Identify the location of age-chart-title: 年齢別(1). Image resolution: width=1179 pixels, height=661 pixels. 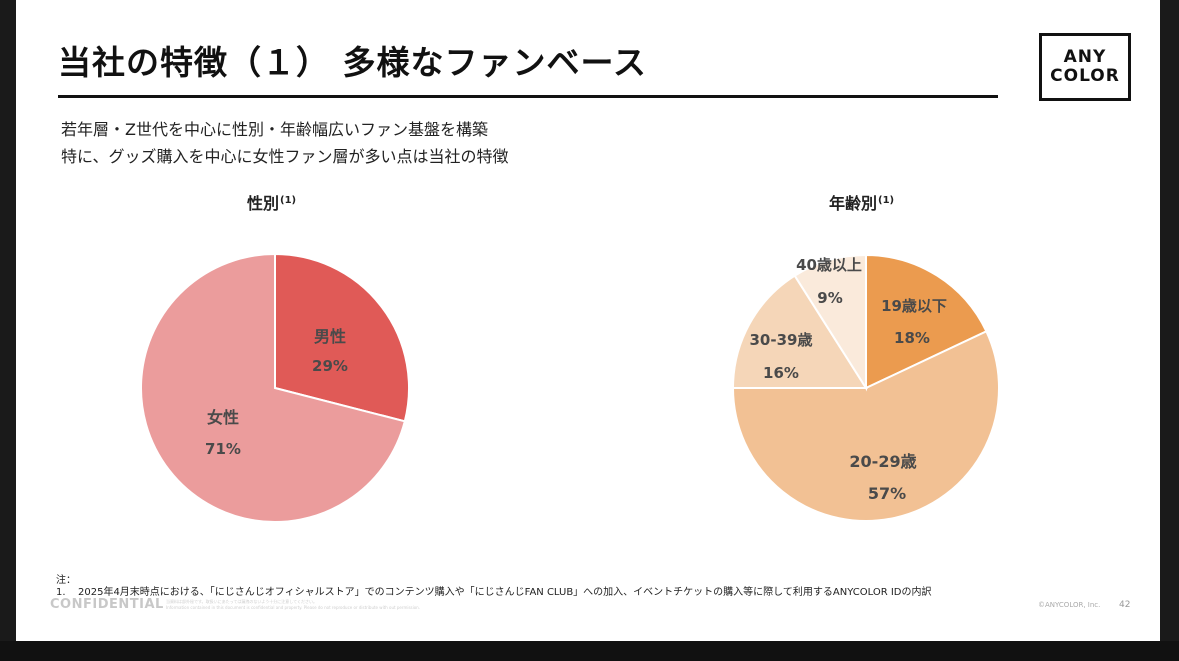
(861, 202).